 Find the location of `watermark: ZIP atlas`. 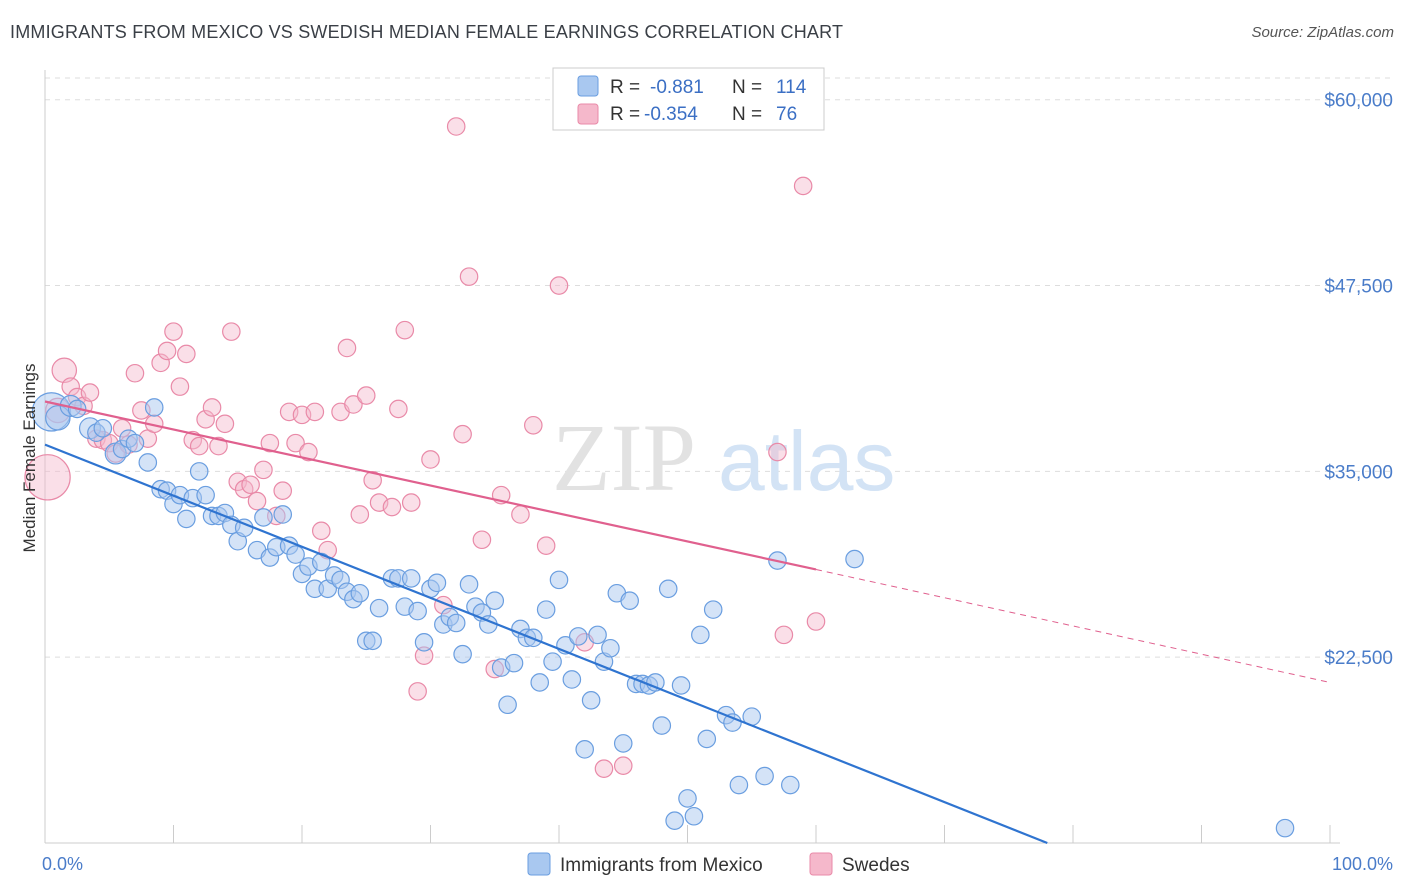

watermark: ZIP atlas is located at coordinates (723, 457).